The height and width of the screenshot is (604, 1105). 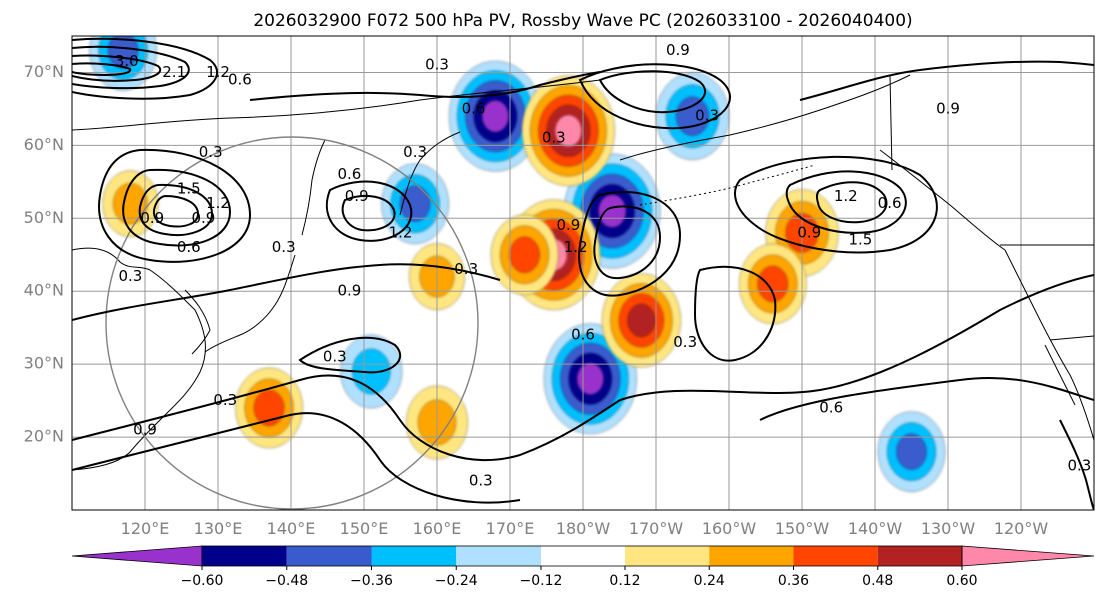 I want to click on lon-tick-label: 140°E, so click(x=291, y=528).